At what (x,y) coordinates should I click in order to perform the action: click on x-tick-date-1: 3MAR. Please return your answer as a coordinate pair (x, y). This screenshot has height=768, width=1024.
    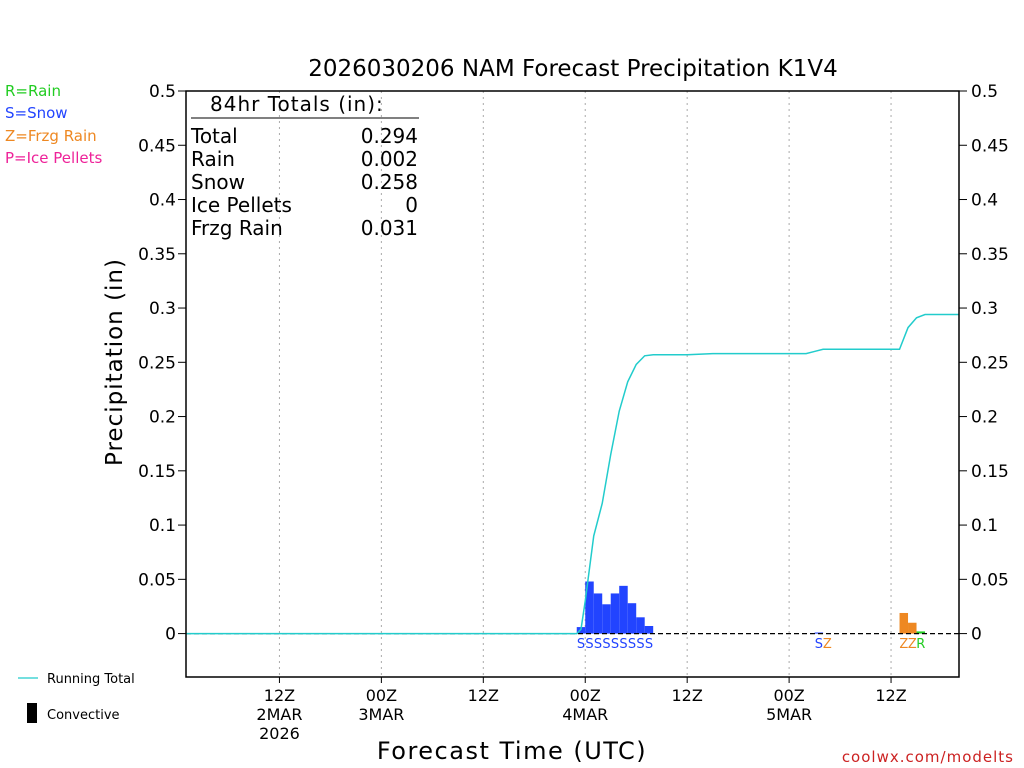
    Looking at the image, I should click on (381, 714).